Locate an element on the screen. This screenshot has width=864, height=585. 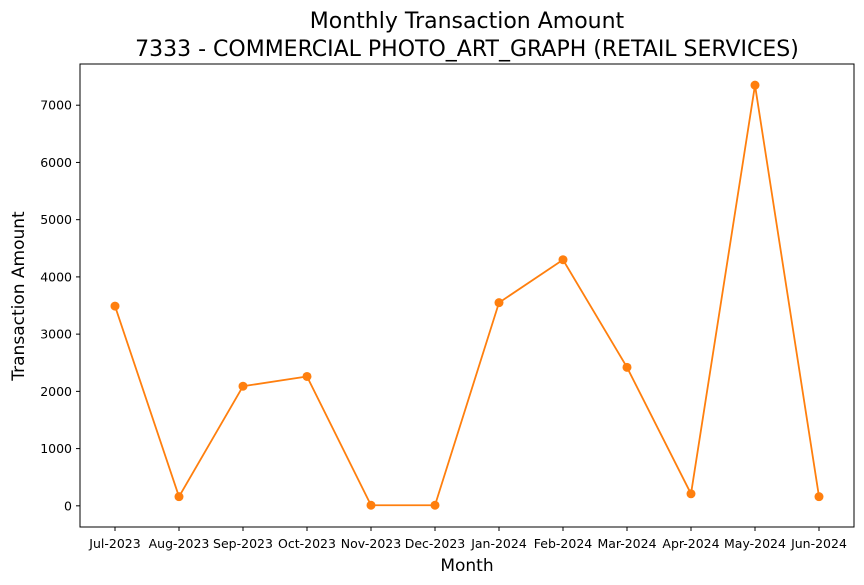
y-tick-label: 4000 is located at coordinates (56, 276).